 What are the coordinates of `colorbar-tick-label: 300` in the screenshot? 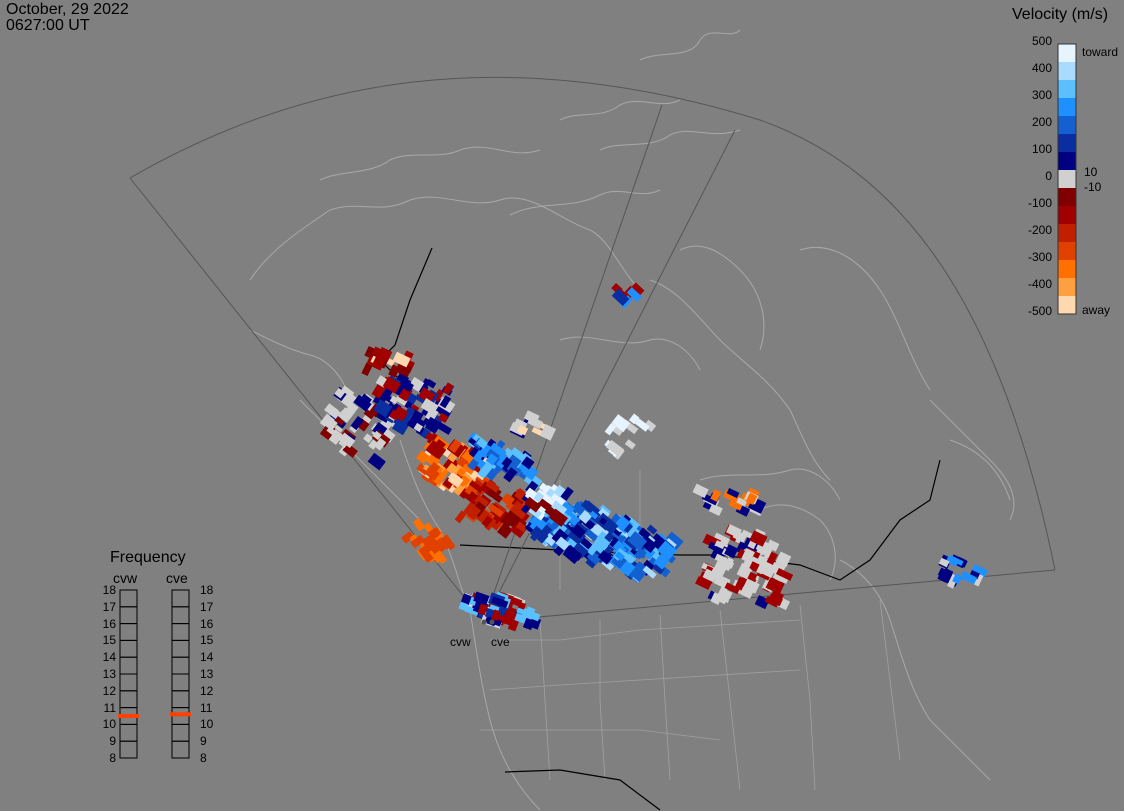 It's located at (1041, 95).